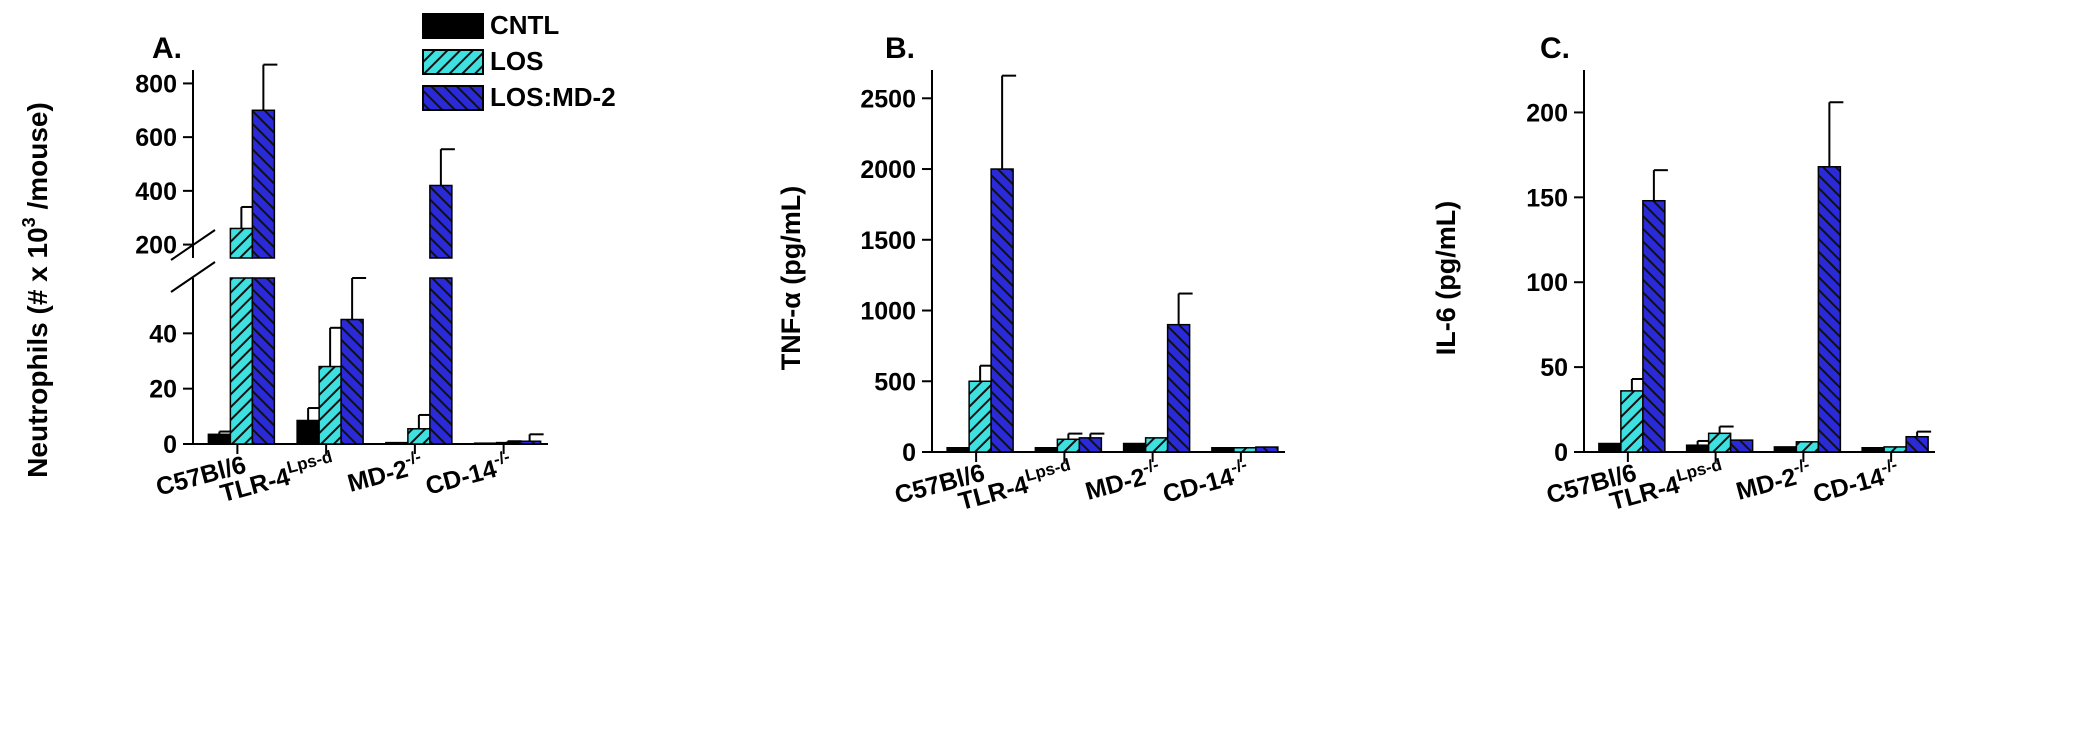 The width and height of the screenshot is (2100, 738). Describe the element at coordinates (441, 221) in the screenshot. I see `bar-los-md-2-md-2-upper` at that location.